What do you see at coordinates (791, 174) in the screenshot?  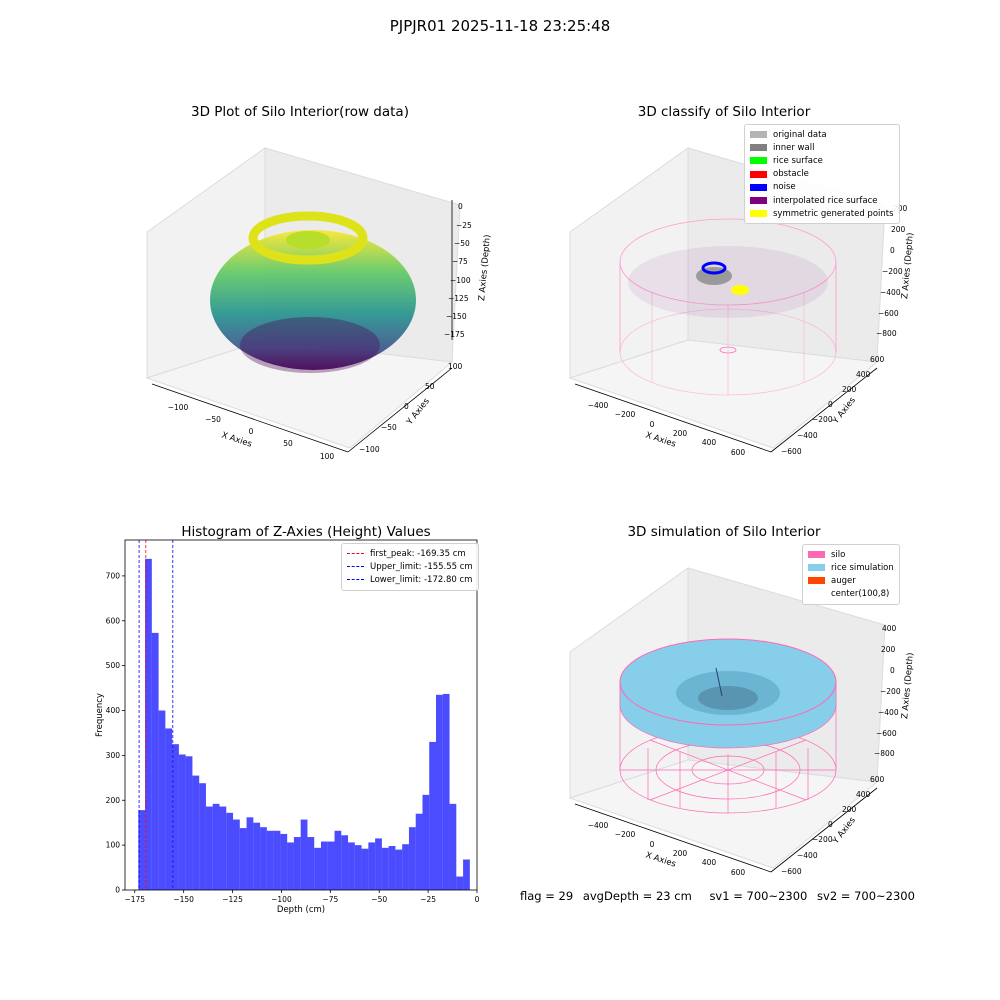 I see `legend-label: obstacle` at bounding box center [791, 174].